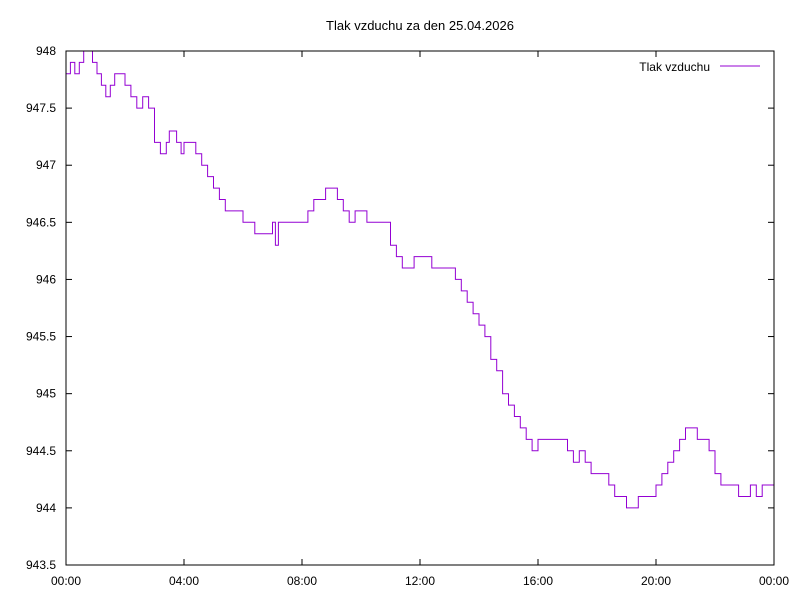 The width and height of the screenshot is (800, 600). Describe the element at coordinates (46, 279) in the screenshot. I see `y-tick-label-5: 946` at that location.